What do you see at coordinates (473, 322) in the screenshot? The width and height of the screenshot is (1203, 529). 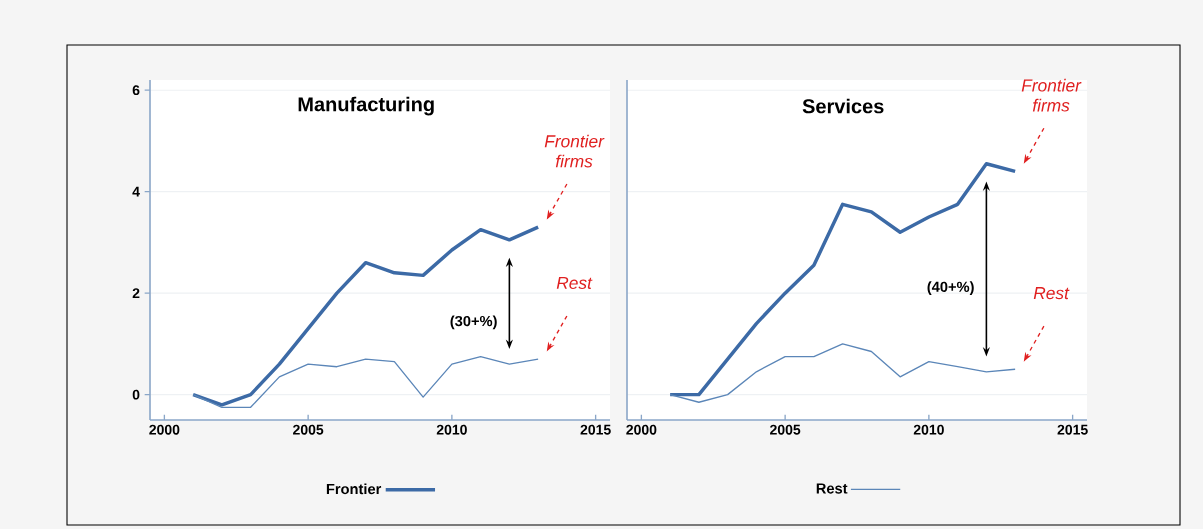 I see `annotation: (30+%)` at bounding box center [473, 322].